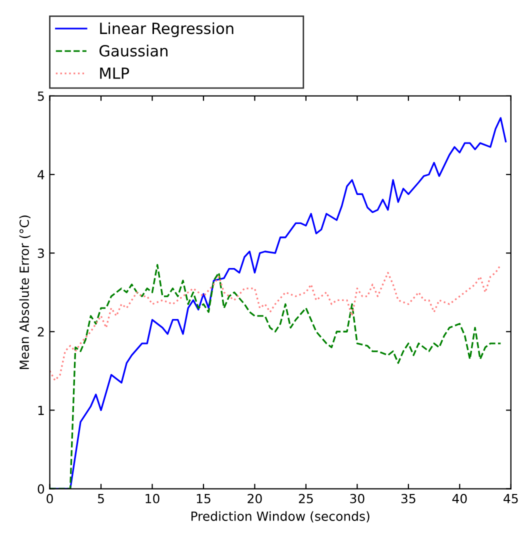 This screenshot has height=533, width=524. I want to click on x-tick-label: 35, so click(408, 499).